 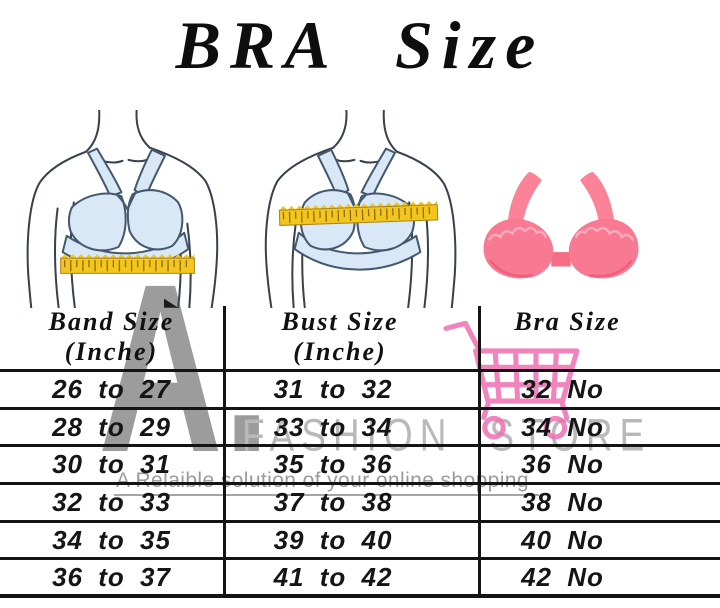 What do you see at coordinates (350, 540) in the screenshot?
I see `bust-size-cell: 39 to 40` at bounding box center [350, 540].